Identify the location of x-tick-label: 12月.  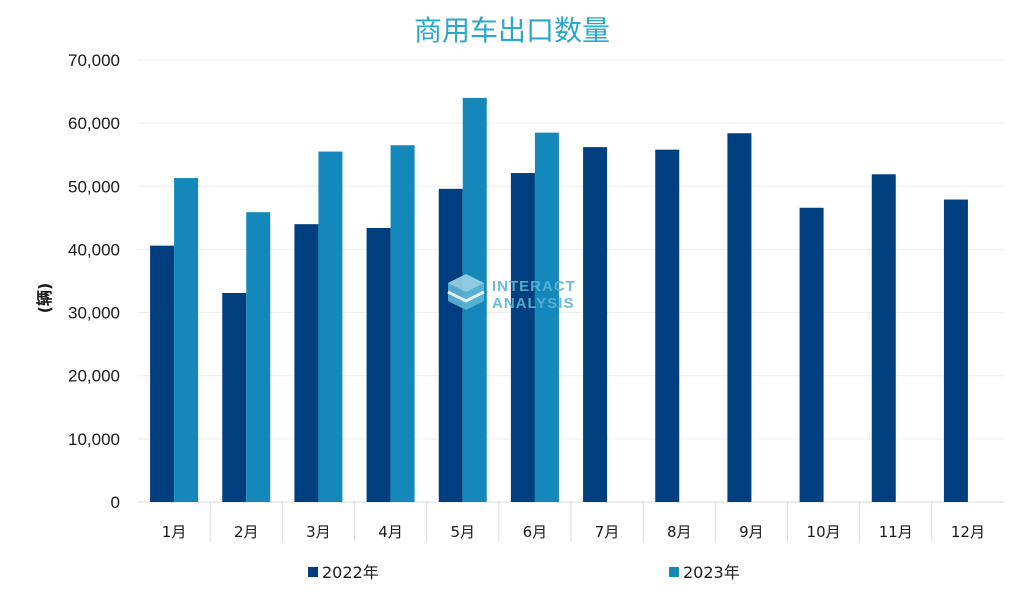
(968, 532).